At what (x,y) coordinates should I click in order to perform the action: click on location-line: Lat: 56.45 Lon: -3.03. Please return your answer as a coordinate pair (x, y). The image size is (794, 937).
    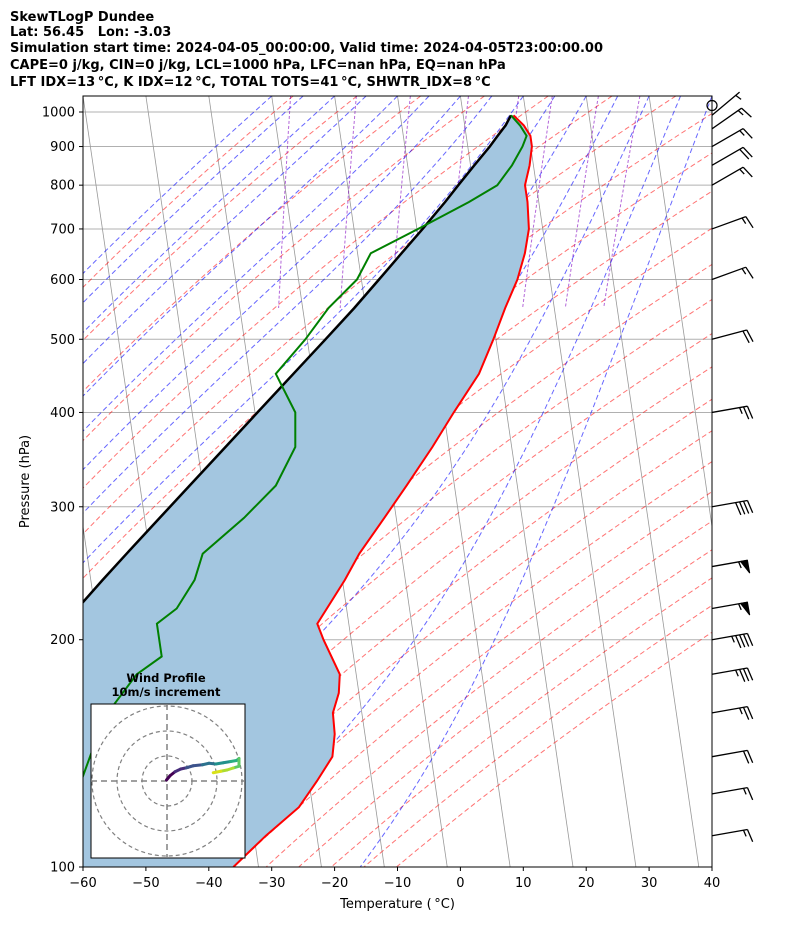
    Looking at the image, I should click on (91, 32).